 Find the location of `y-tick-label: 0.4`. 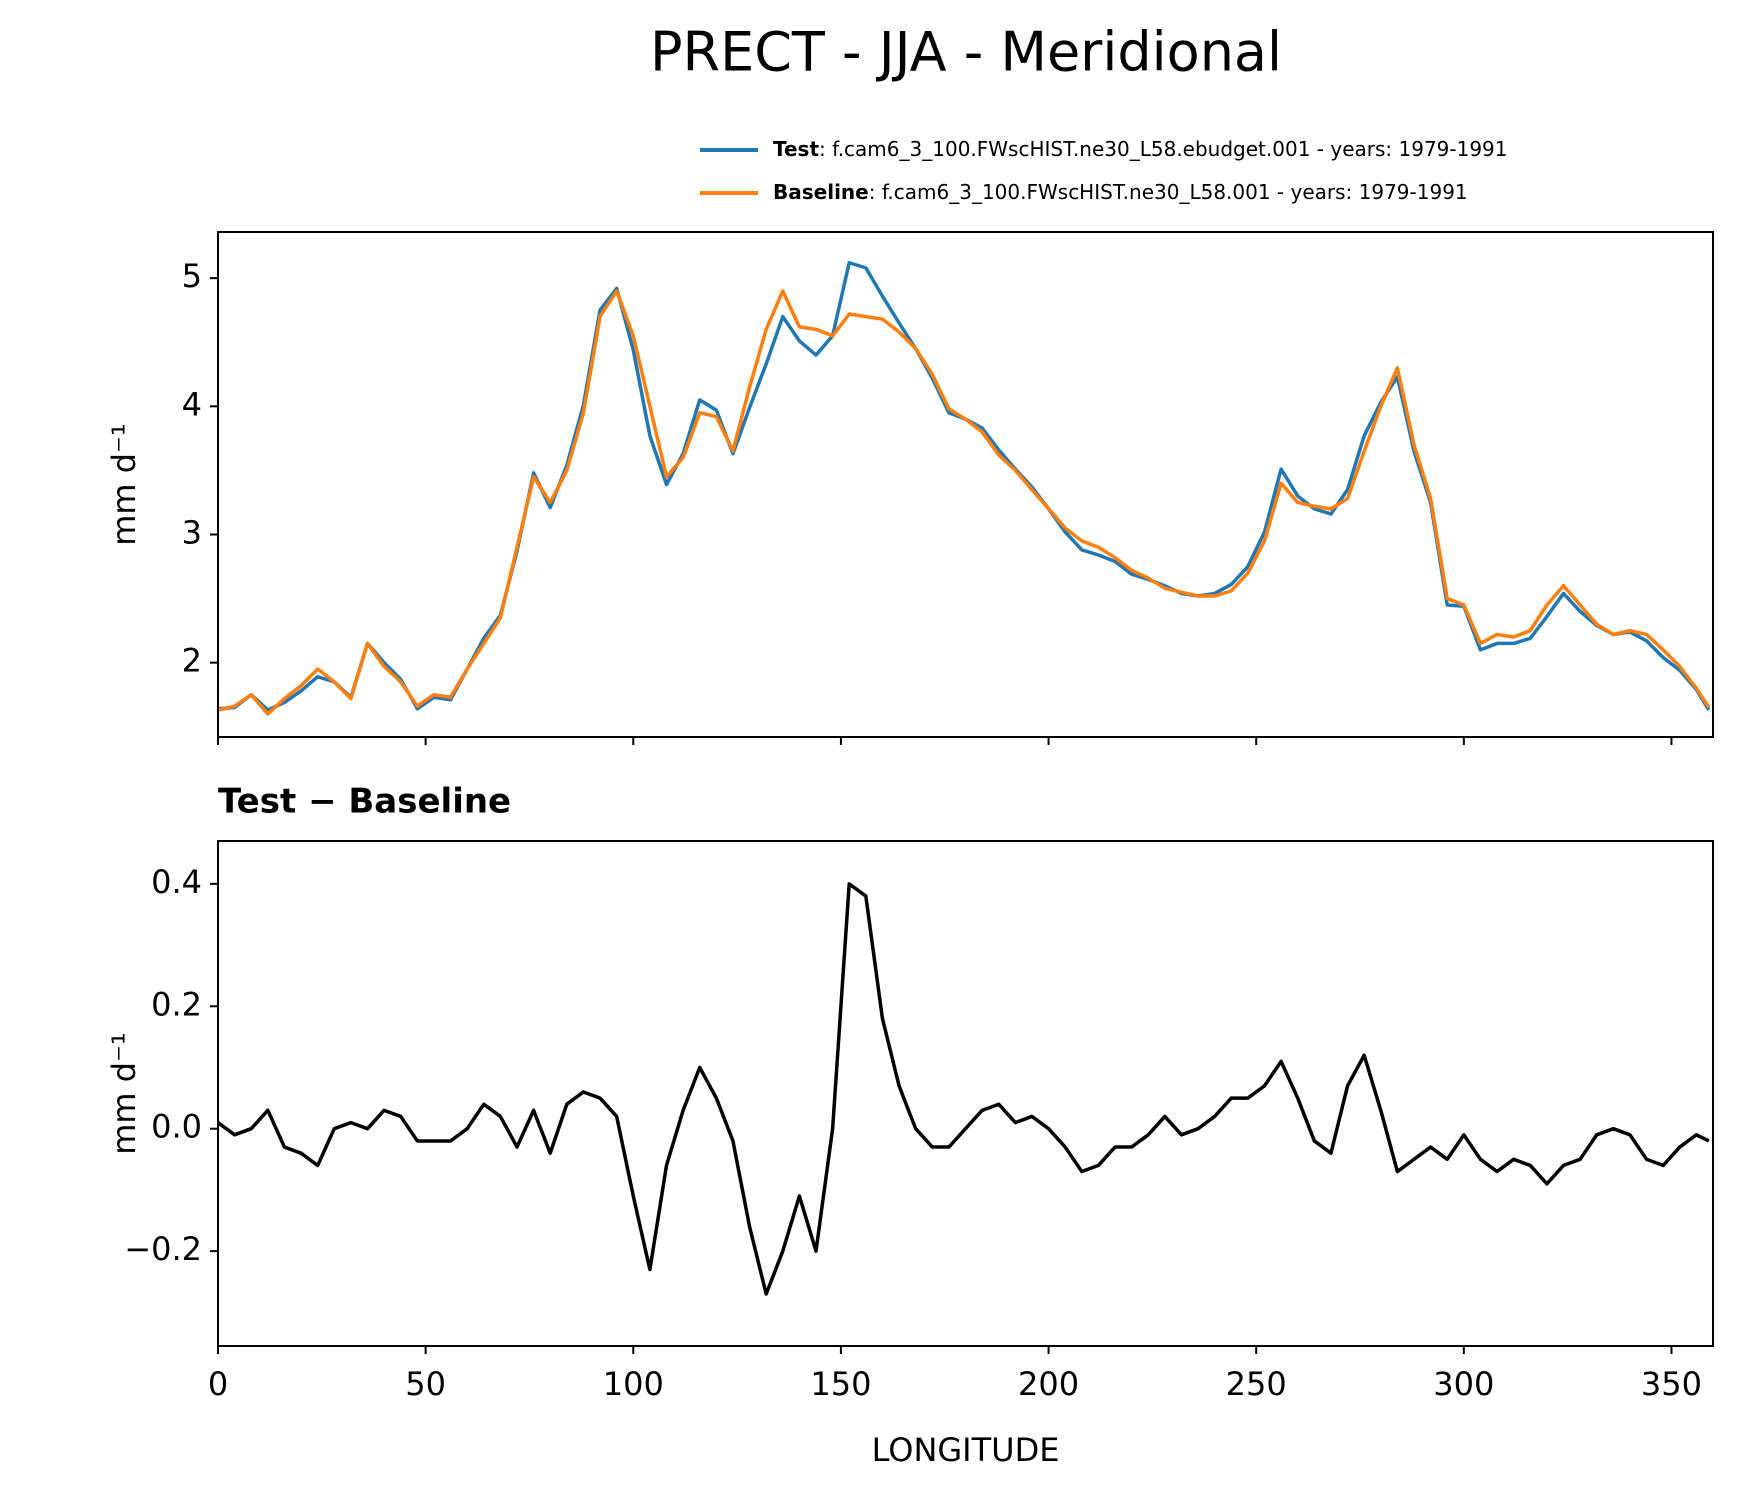

y-tick-label: 0.4 is located at coordinates (176, 882).